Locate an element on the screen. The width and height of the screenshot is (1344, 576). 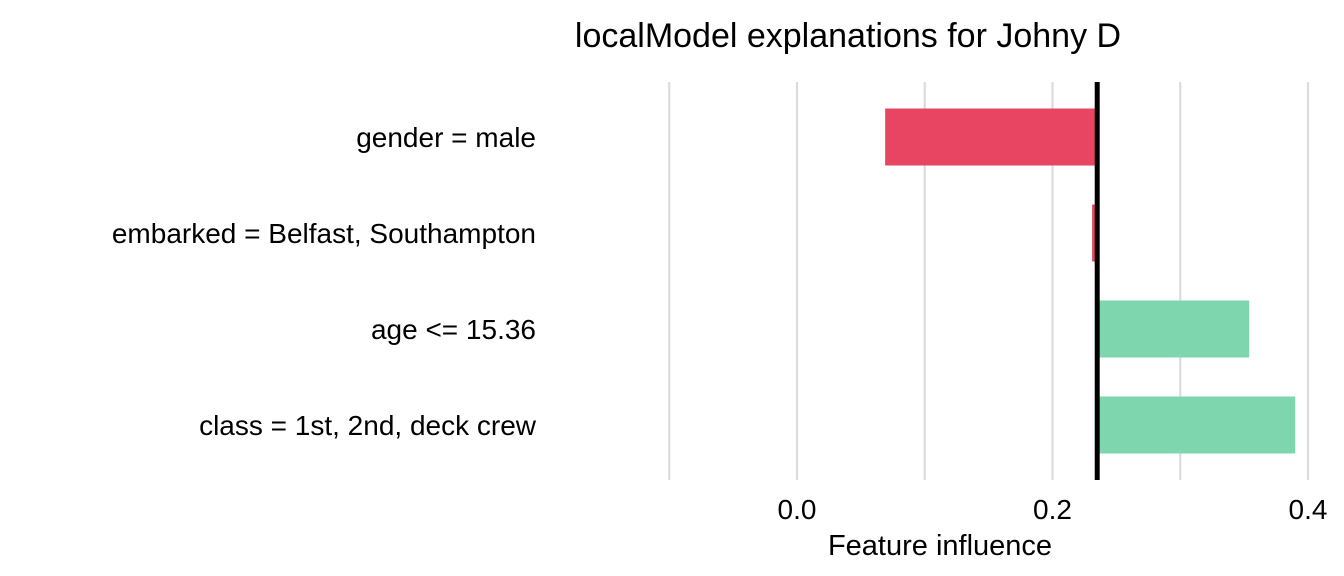
x-tick-label: 0.4 is located at coordinates (1308, 509).